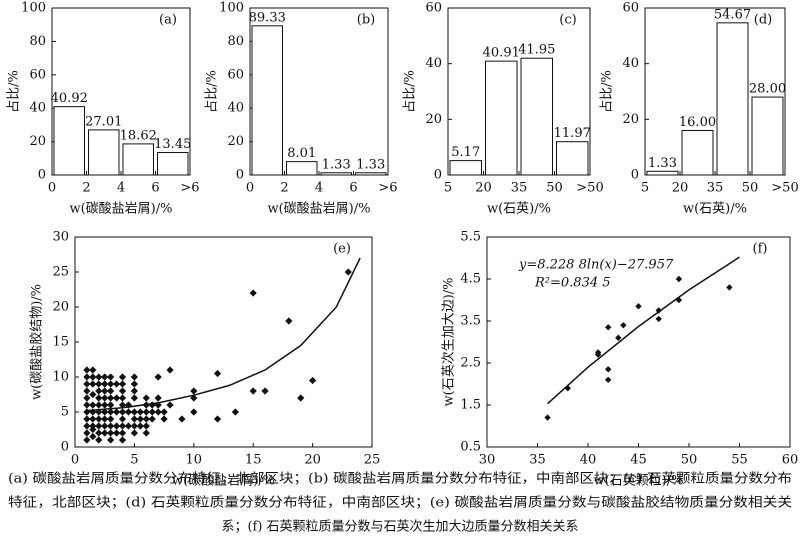  I want to click on y-tick-label: 100, so click(33, 8).